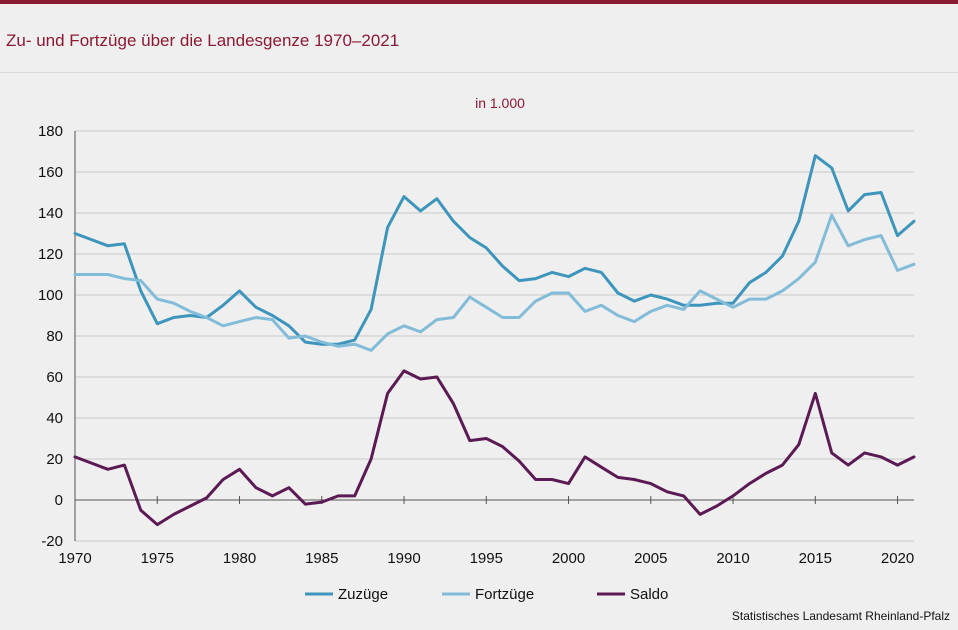 This screenshot has height=630, width=958. What do you see at coordinates (815, 558) in the screenshot?
I see `x-tick-label: 2015` at bounding box center [815, 558].